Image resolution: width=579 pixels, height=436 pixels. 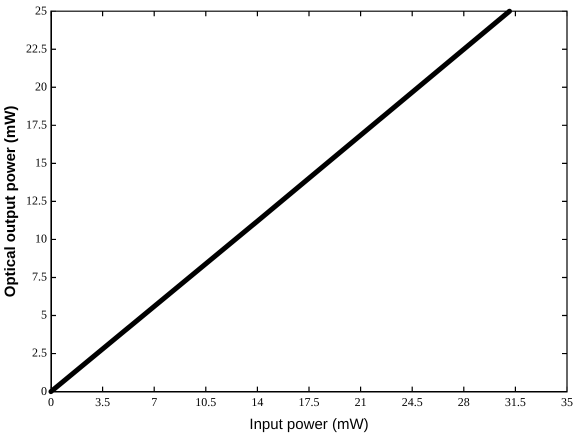 I want to click on x-tick-label: 31.5, so click(x=515, y=401).